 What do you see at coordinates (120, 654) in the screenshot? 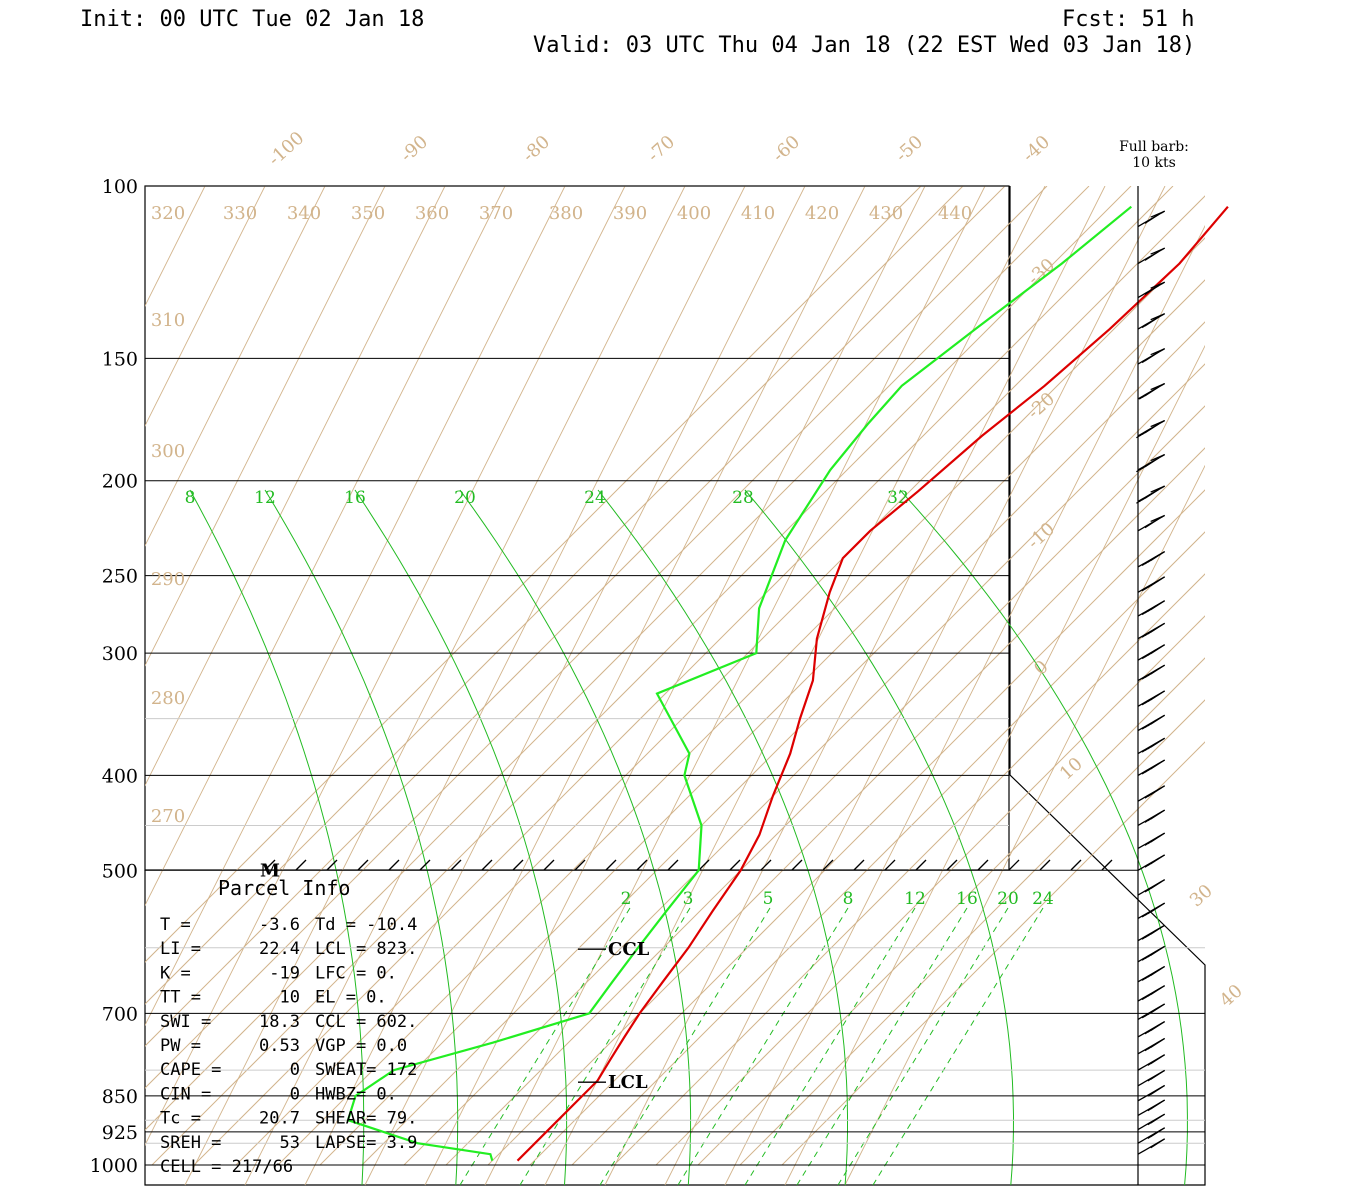
I see `pressure-label: 300` at bounding box center [120, 654].